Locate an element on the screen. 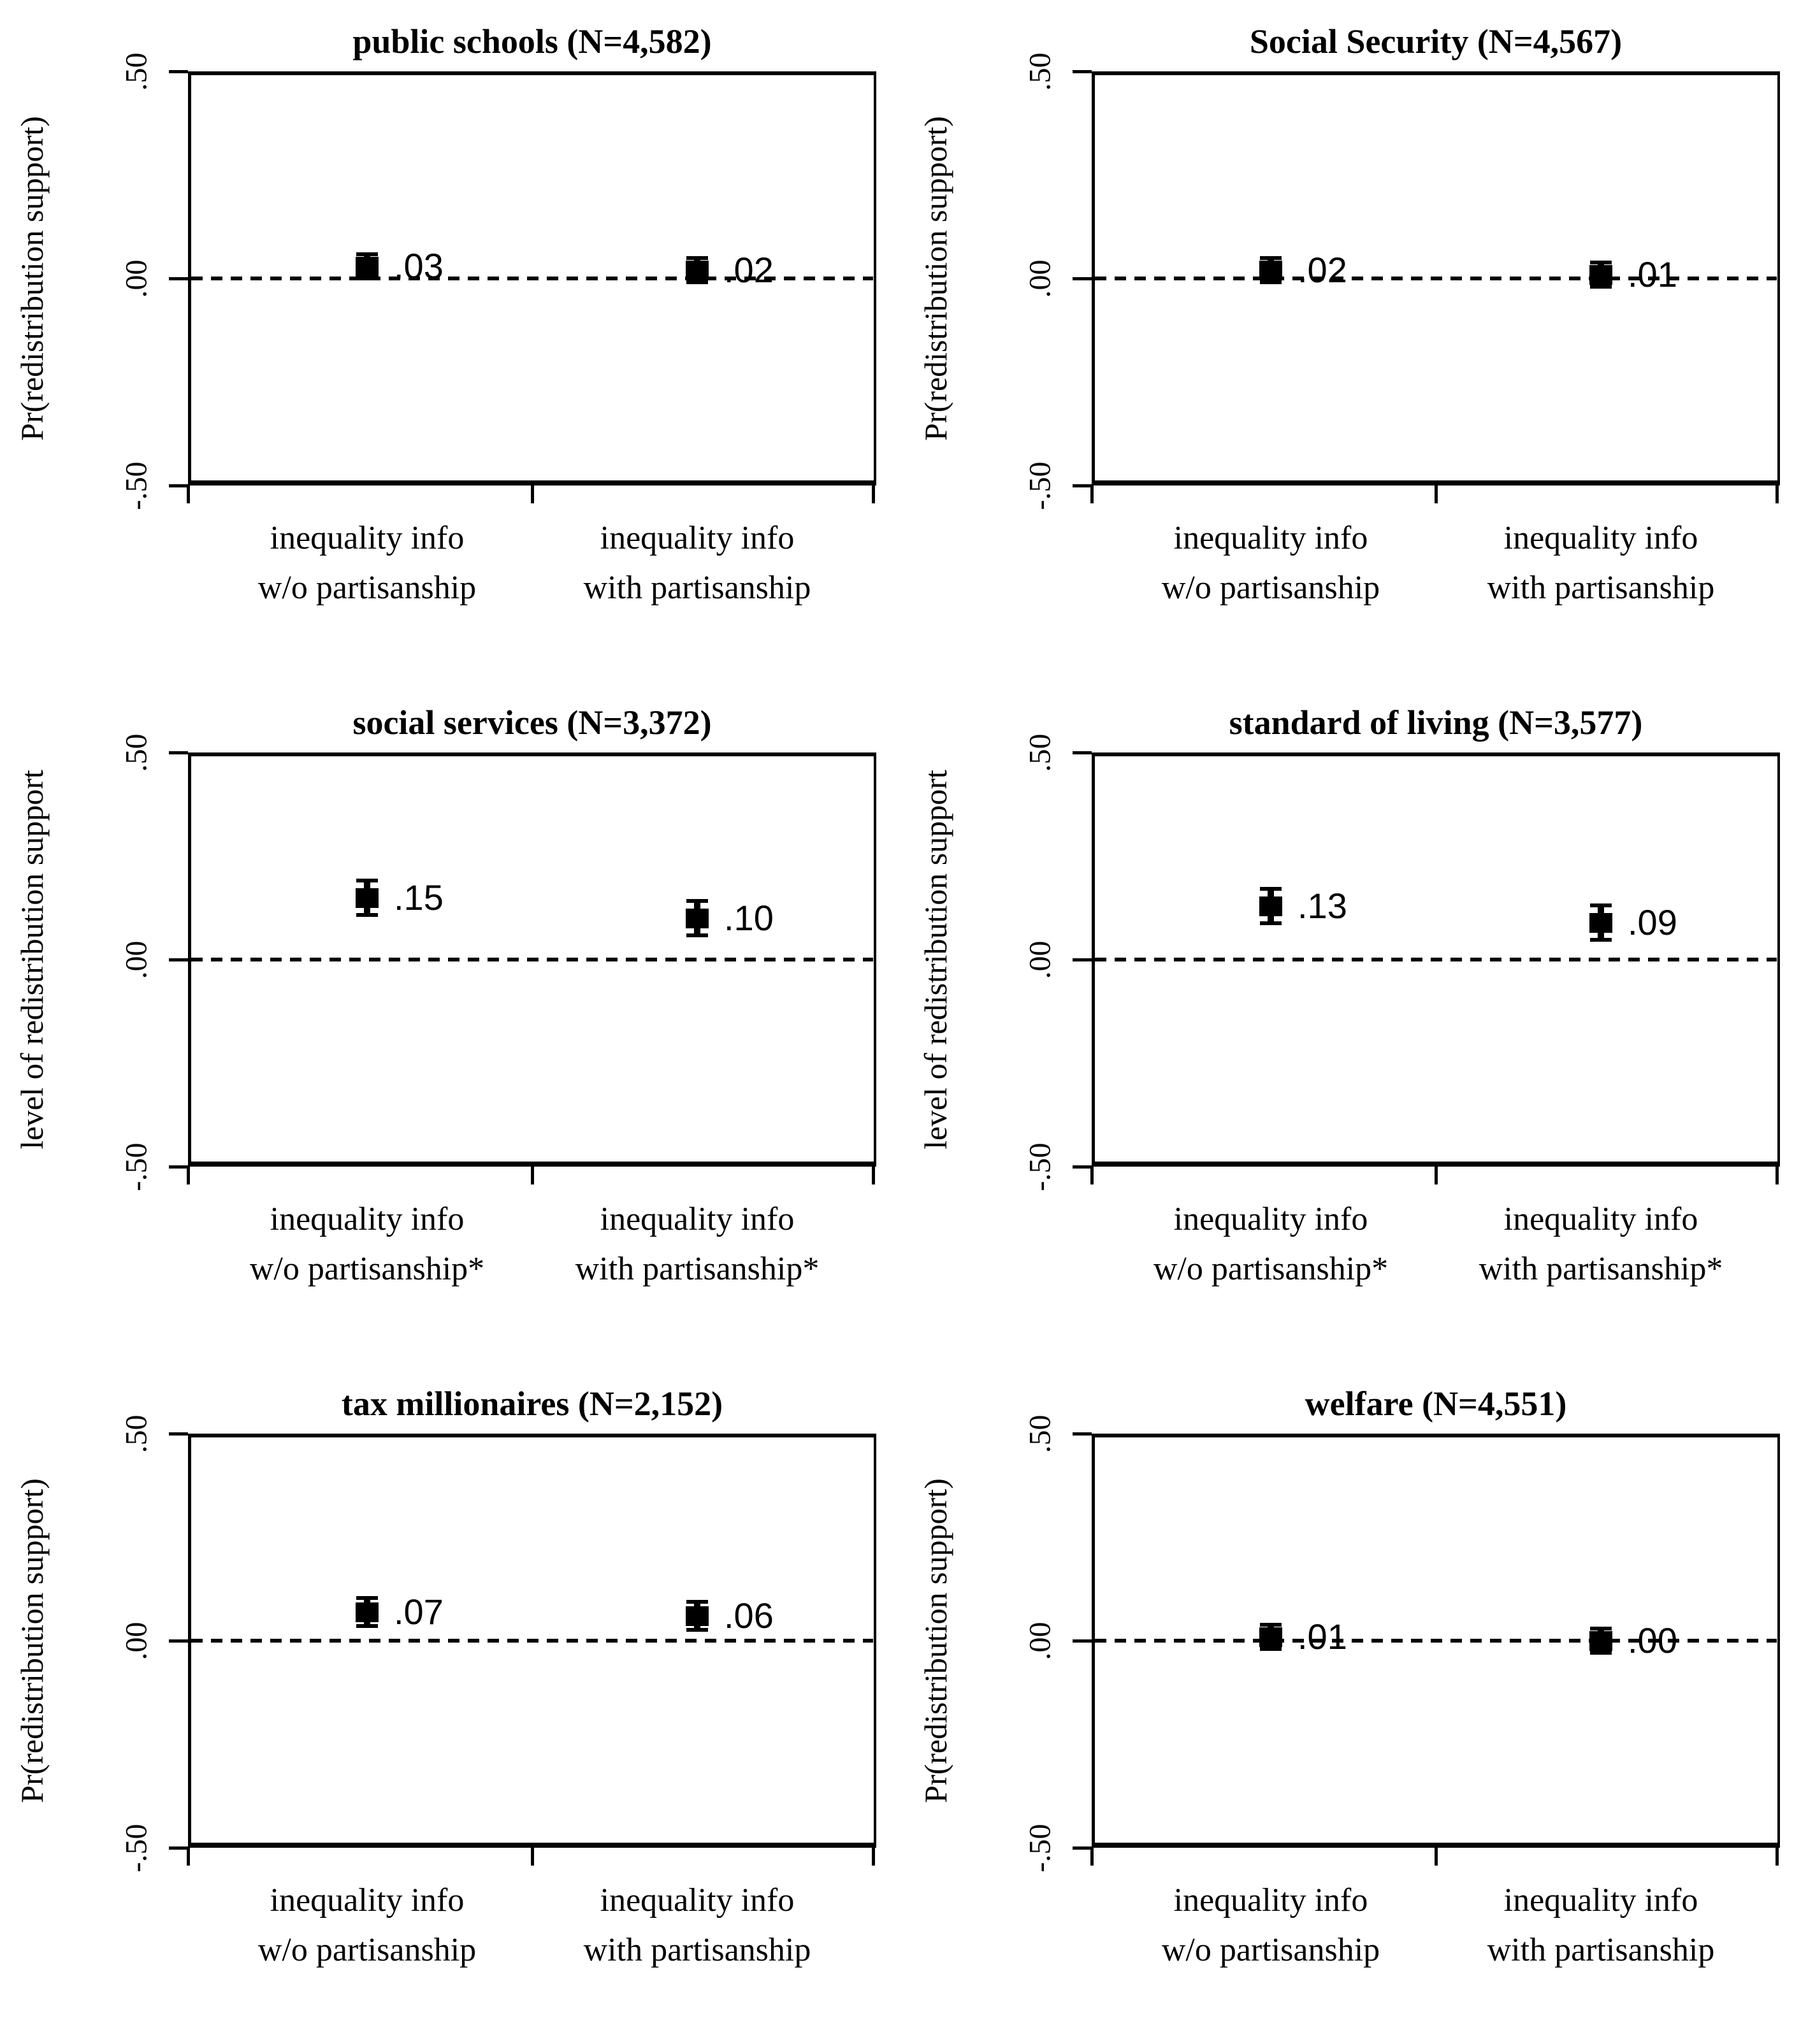  x-category-line2: with partisanship* is located at coordinates (697, 1269).